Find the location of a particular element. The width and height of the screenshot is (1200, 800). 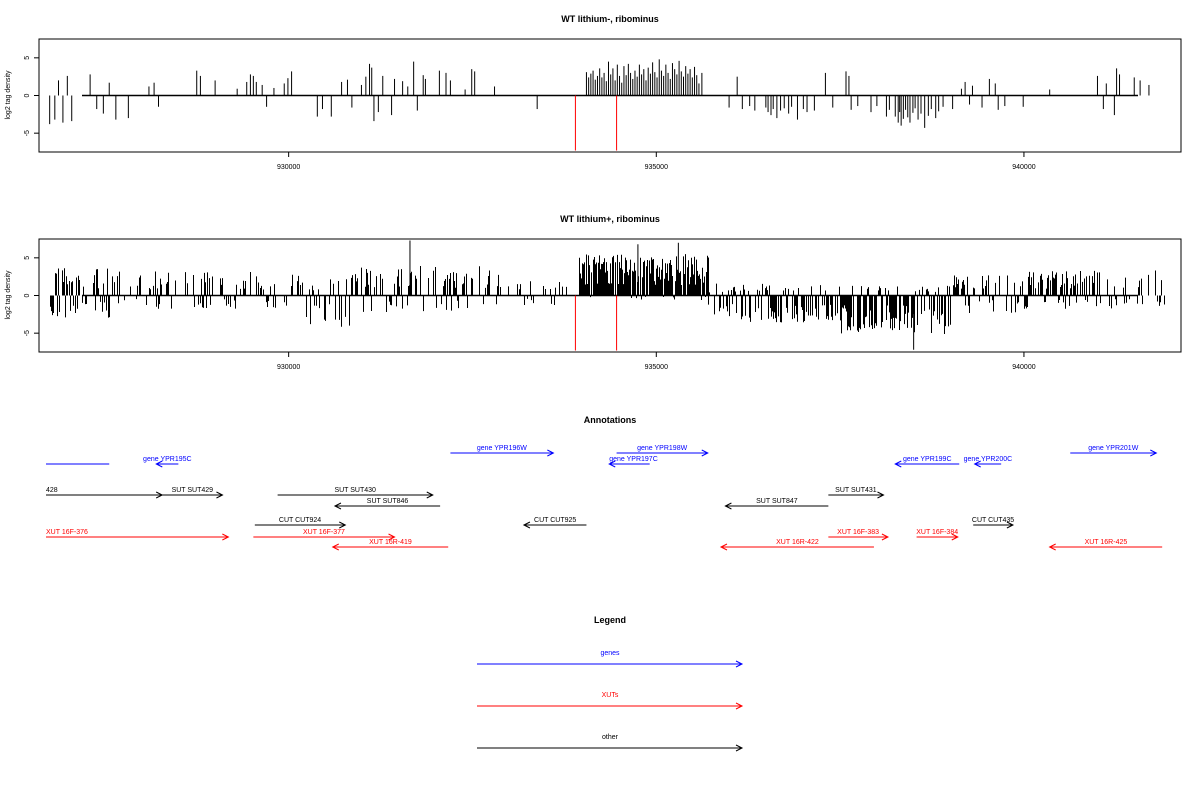

panel-title: WT lithium+, ribominus is located at coordinates (610, 219).